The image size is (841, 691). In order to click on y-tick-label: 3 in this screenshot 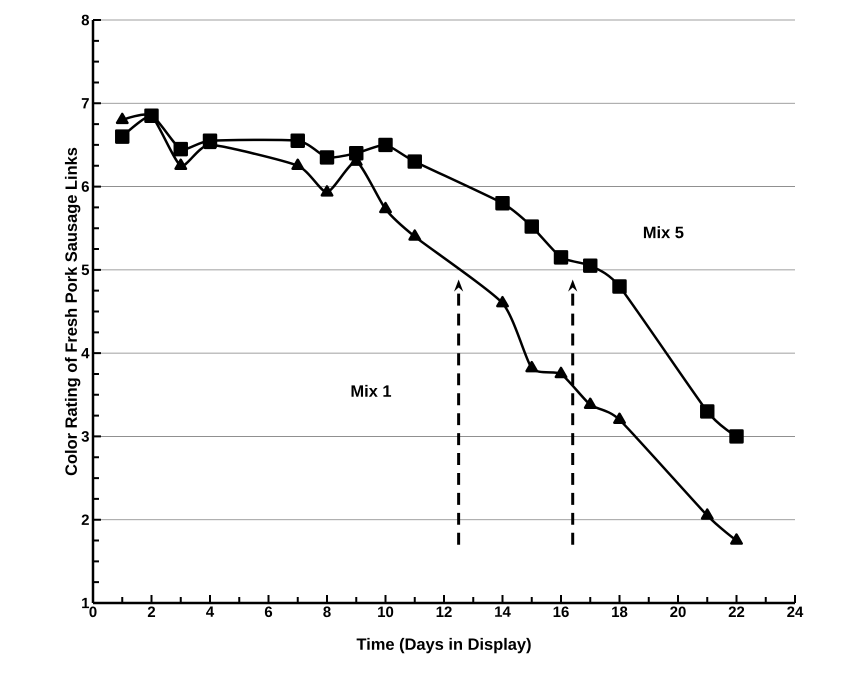, I will do `click(85, 436)`.